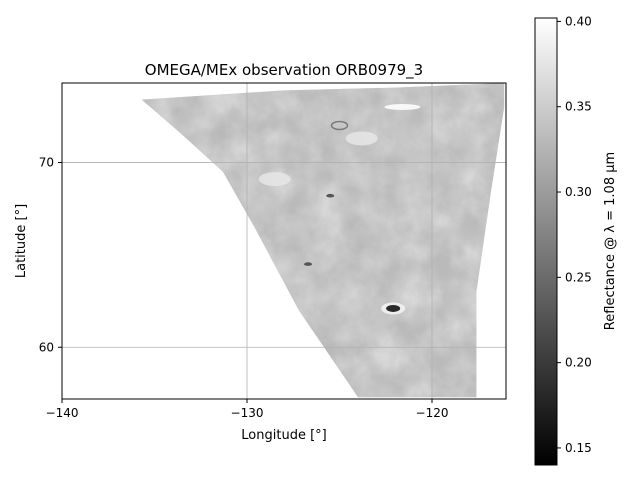 This screenshot has height=480, width=640. Describe the element at coordinates (578, 107) in the screenshot. I see `colorbar-tick-label: 0.35` at that location.